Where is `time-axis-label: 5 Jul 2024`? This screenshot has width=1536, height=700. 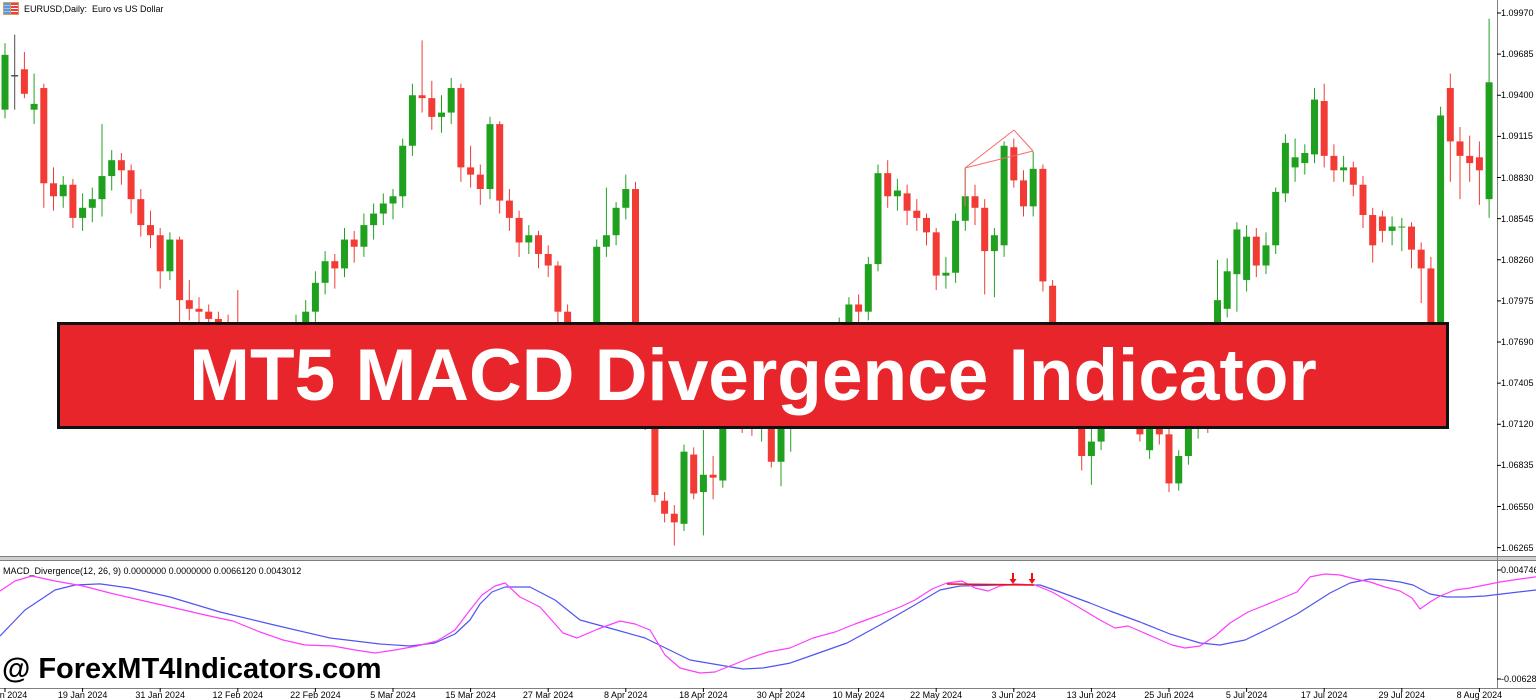 time-axis-label: 5 Jul 2024 is located at coordinates (1246, 695).